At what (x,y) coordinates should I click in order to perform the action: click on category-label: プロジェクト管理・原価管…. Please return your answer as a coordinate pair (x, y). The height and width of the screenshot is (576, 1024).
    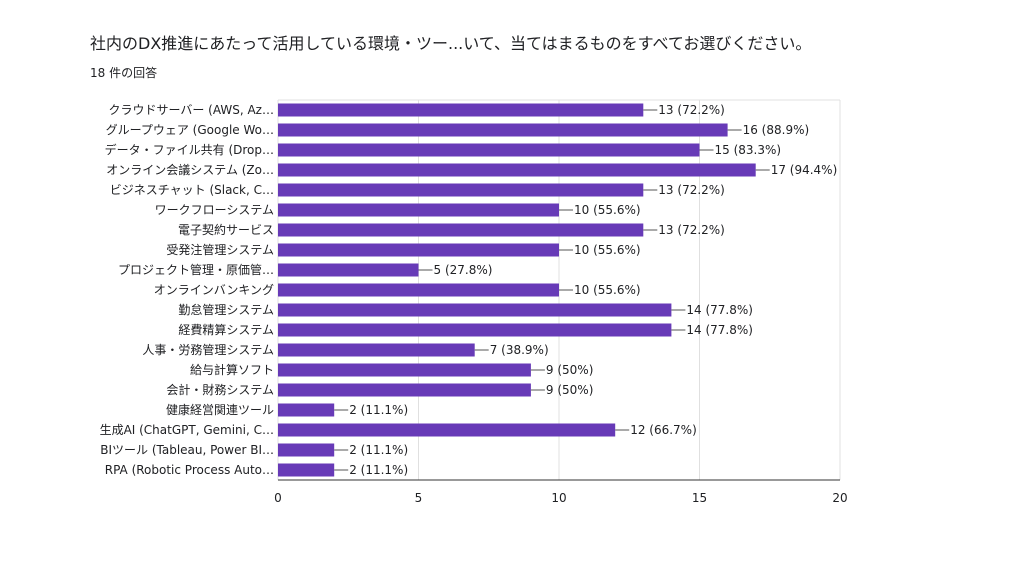
    Looking at the image, I should click on (196, 269).